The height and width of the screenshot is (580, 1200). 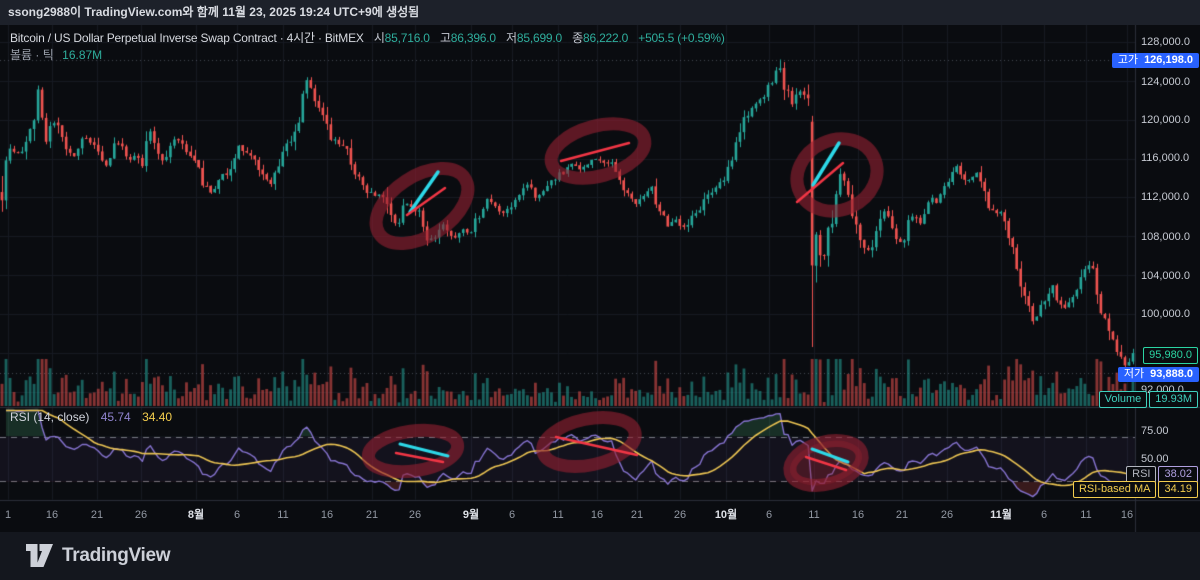 I want to click on volume-legend-label: 볼륨 · 틱, so click(x=32, y=55).